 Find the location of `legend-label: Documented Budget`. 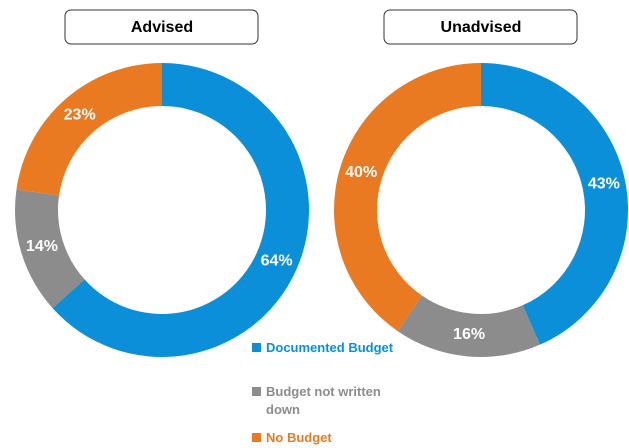

legend-label: Documented Budget is located at coordinates (330, 347).